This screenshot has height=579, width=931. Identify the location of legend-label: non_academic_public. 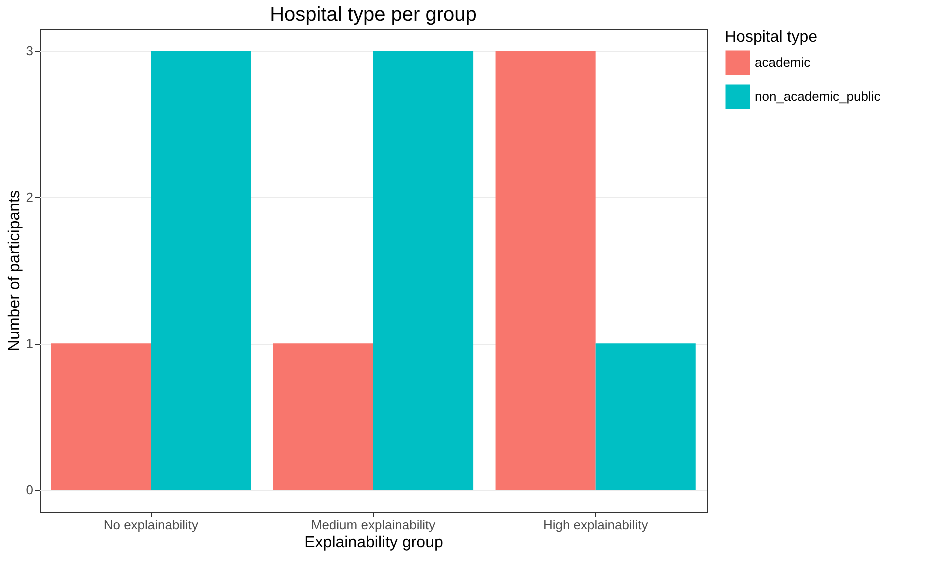
(818, 96).